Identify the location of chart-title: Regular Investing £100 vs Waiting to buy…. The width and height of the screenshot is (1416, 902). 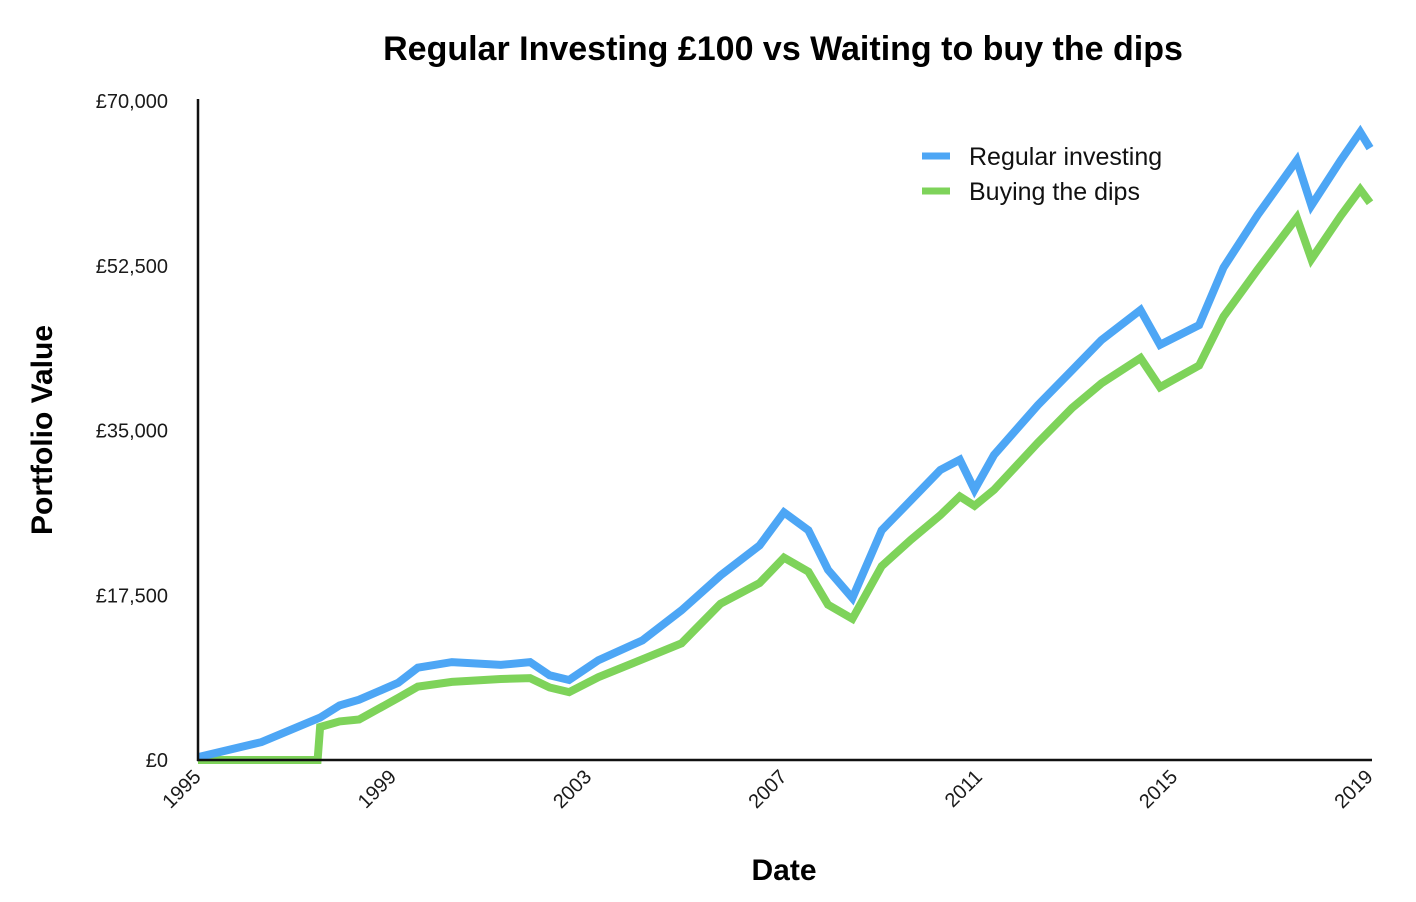
(783, 49).